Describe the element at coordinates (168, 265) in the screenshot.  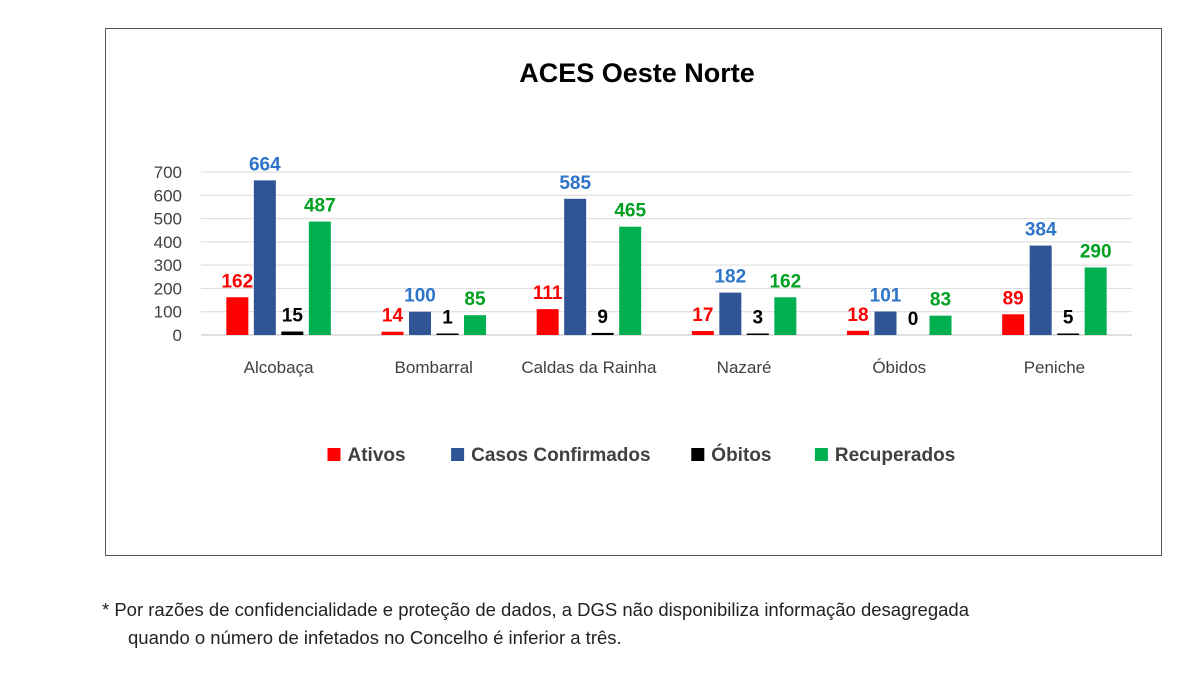
I see `y-tick-label: 300` at that location.